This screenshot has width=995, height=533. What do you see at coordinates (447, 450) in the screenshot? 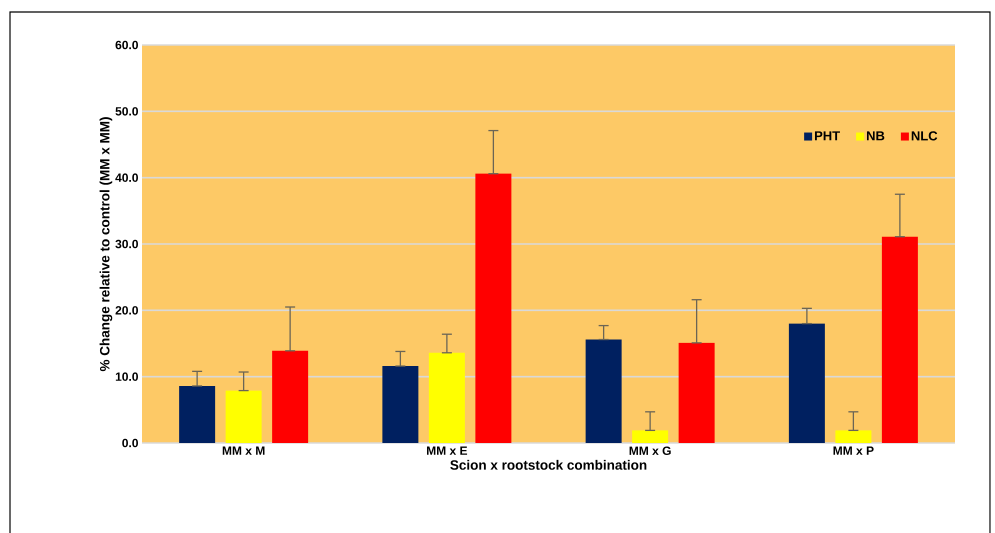
I see `x-tick-label: MM x E` at bounding box center [447, 450].